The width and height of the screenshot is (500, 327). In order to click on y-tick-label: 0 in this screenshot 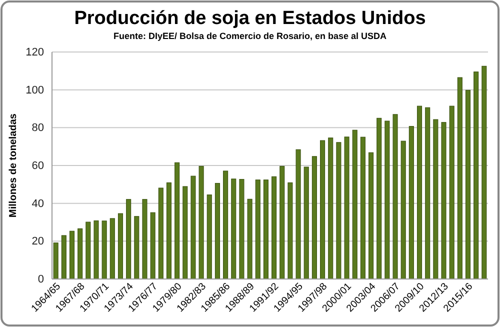, I will do `click(41, 280)`.